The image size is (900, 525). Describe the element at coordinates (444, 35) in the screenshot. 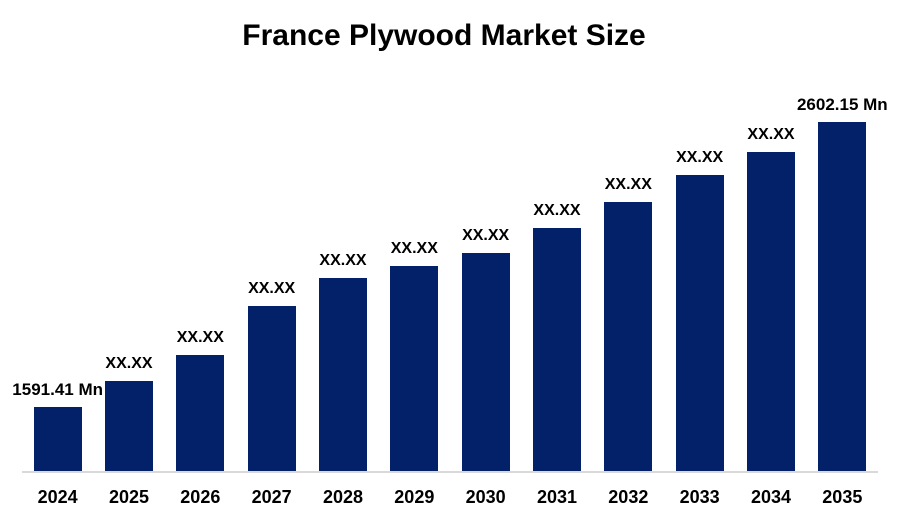

I see `page-title: France Plywood Market Size` at that location.